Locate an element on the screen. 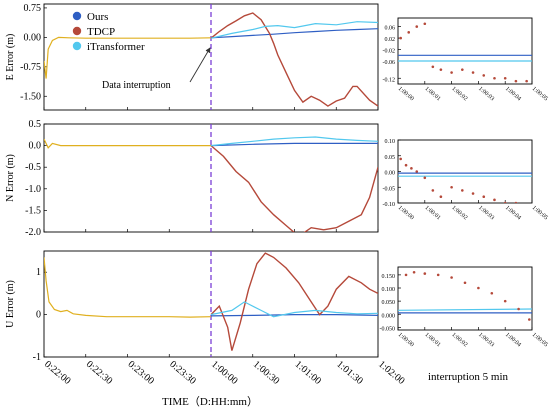 This screenshot has height=411, width=550. x-tick-label: 1:02:00 is located at coordinates (391, 373).